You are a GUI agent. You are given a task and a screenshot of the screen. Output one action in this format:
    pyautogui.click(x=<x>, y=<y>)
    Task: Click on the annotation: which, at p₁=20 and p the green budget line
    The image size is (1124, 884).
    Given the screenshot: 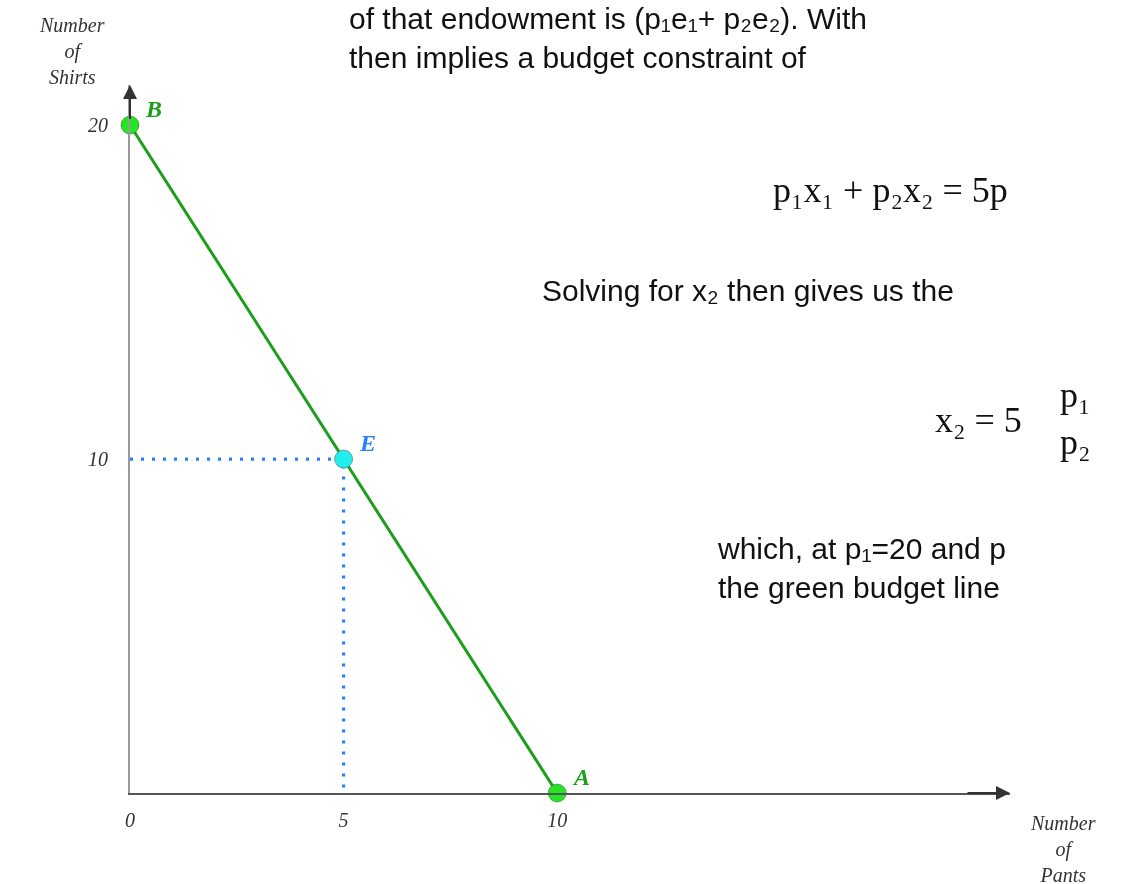 What is the action you would take?
    pyautogui.click(x=861, y=568)
    